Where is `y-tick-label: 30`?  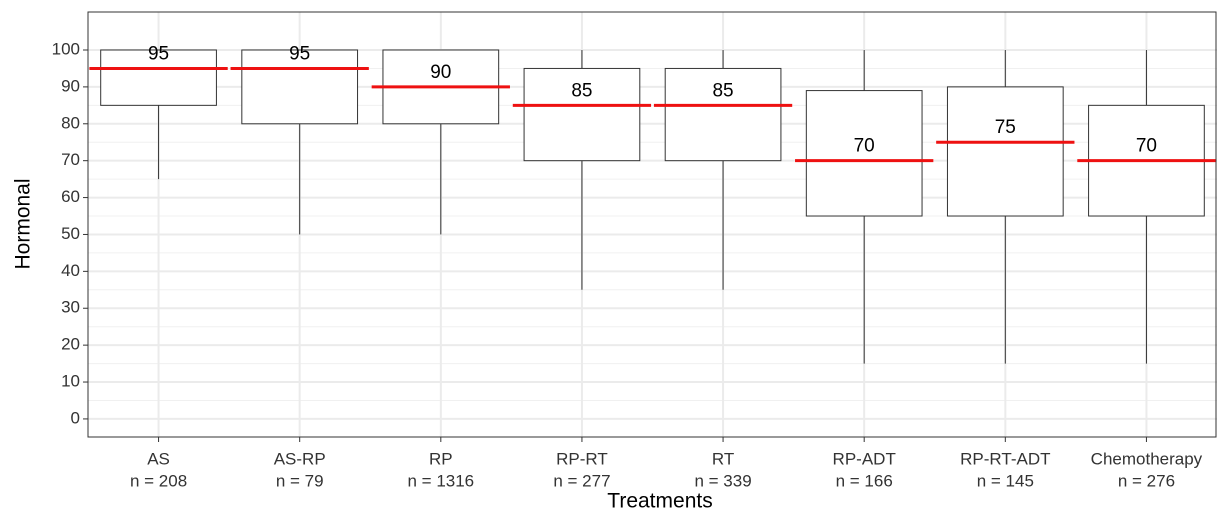
y-tick-label: 30 is located at coordinates (70, 307).